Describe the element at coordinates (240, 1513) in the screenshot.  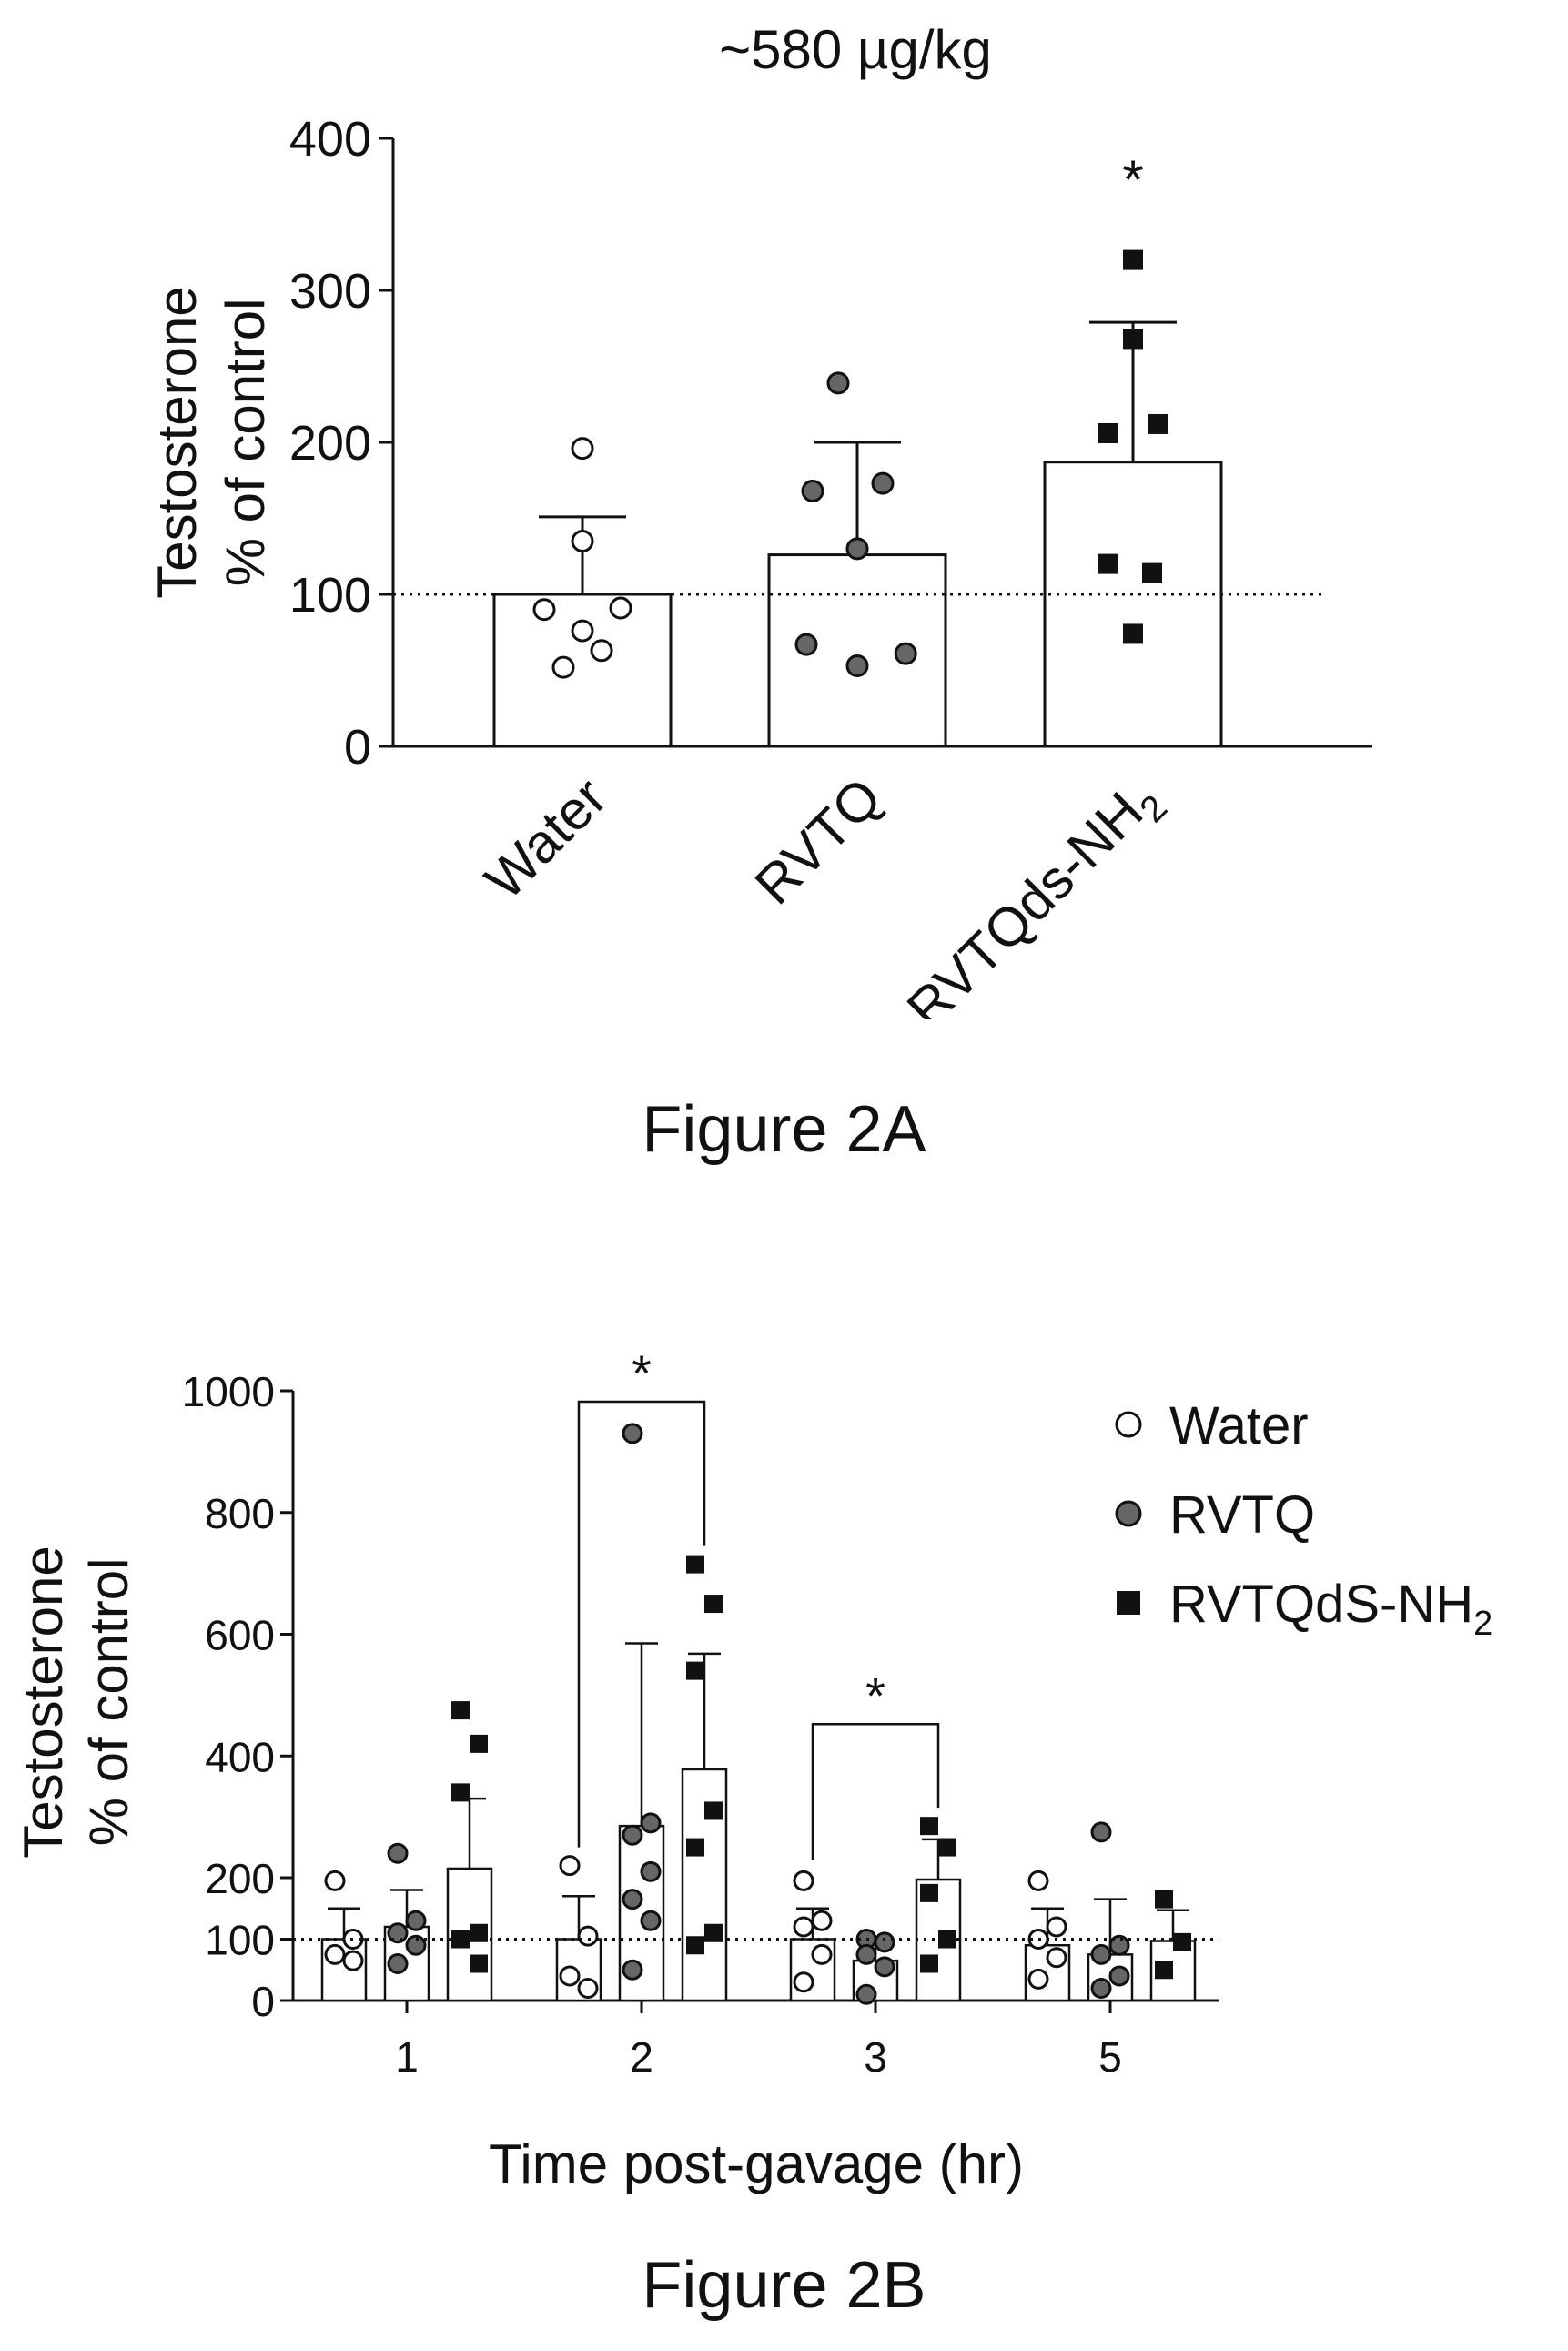
I see `y-tick-label: 800` at that location.